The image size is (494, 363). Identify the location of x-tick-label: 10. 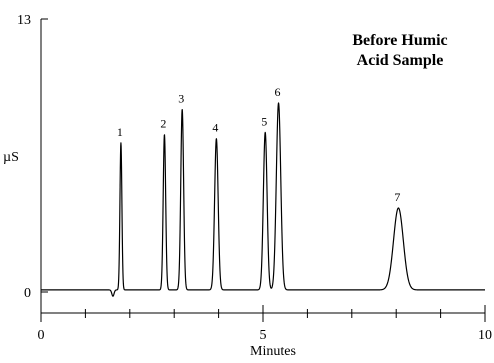
(485, 335).